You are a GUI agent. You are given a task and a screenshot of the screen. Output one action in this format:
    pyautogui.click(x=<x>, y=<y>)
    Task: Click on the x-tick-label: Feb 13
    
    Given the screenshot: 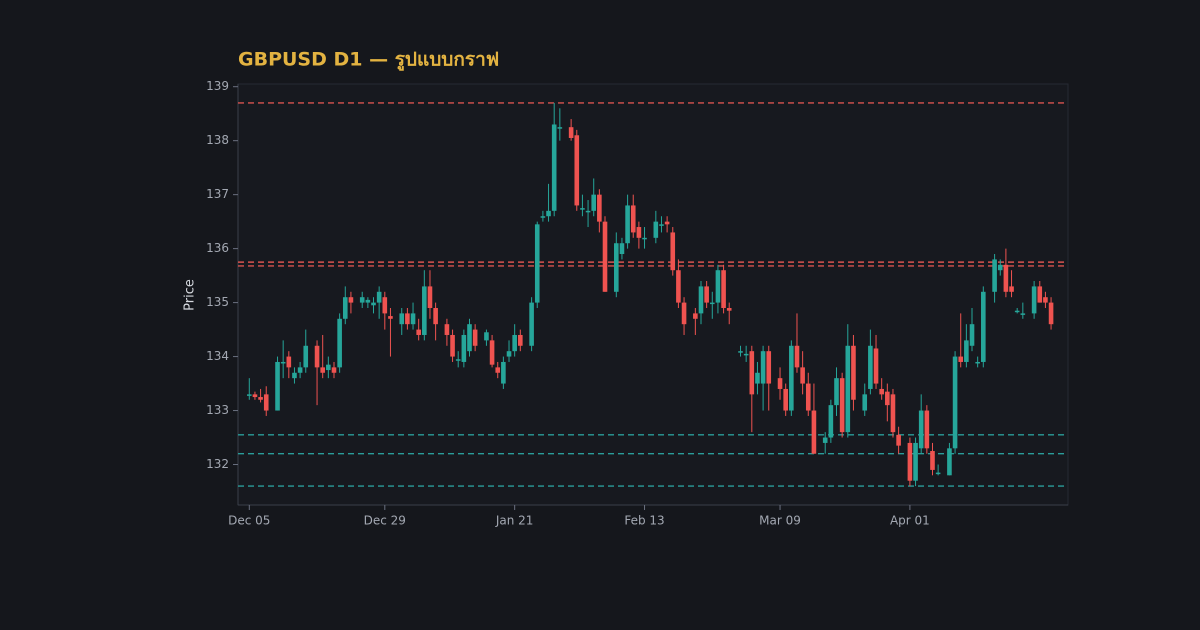 What is the action you would take?
    pyautogui.click(x=644, y=521)
    